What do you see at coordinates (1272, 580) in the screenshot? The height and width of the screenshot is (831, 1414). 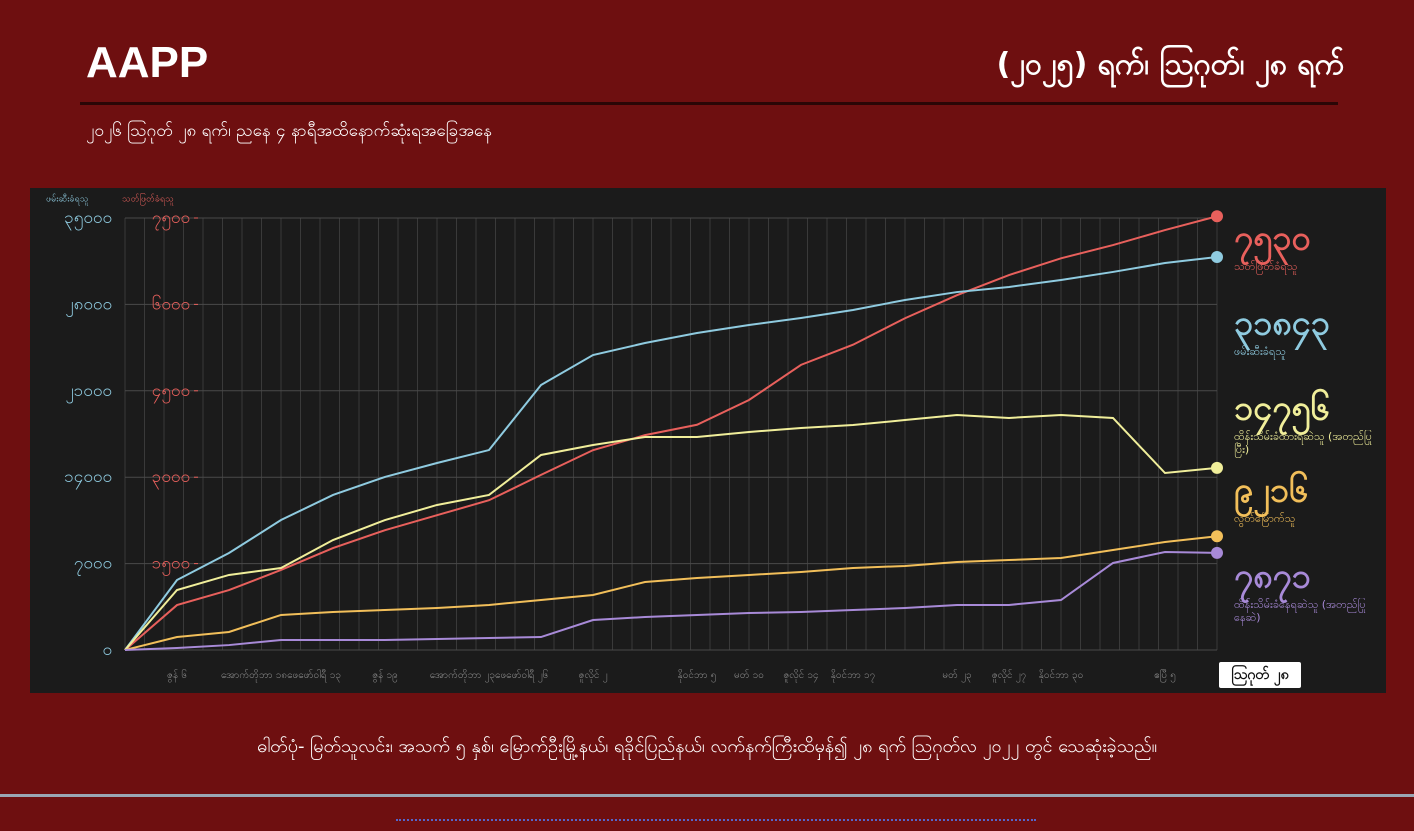 I see `end-value-label: ၇၈၇၁` at bounding box center [1272, 580].